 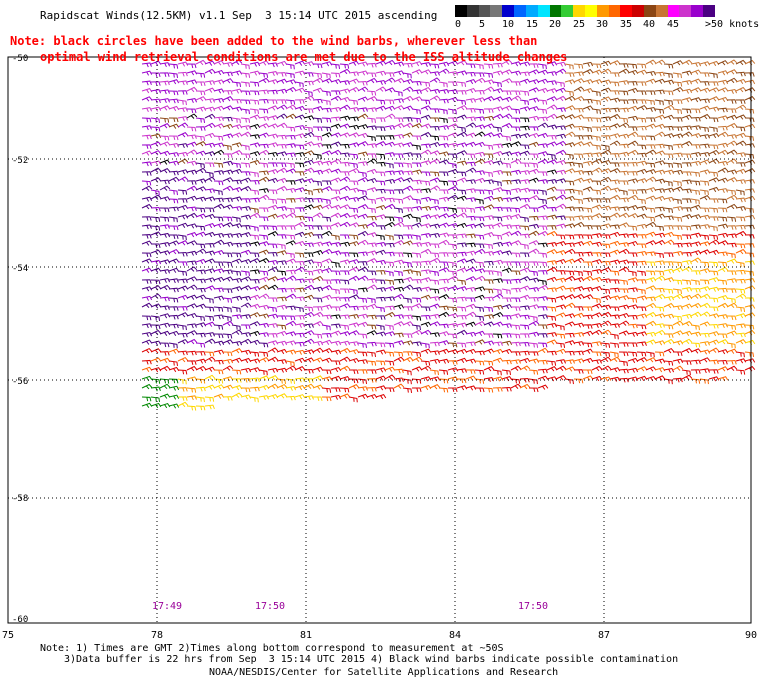 I want to click on legend-swatch, so click(x=673, y=11).